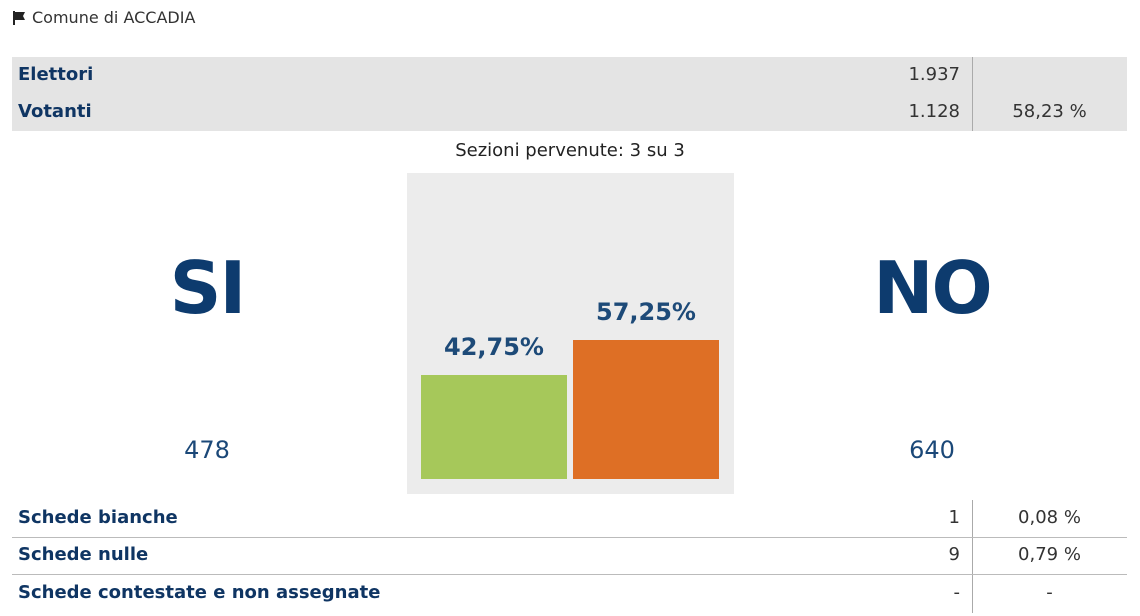  What do you see at coordinates (569, 519) in the screenshot?
I see `details-row: Schede bianche 1 0,08 %` at bounding box center [569, 519].